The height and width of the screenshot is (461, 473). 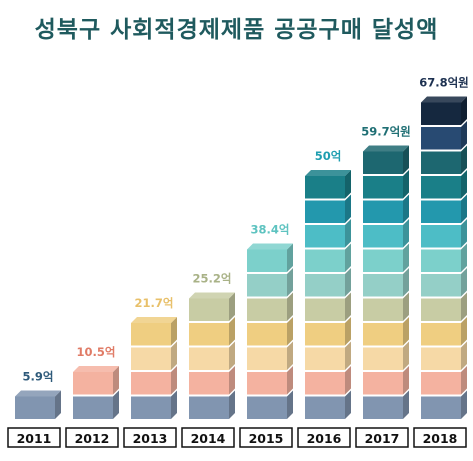 I want to click on bar-2016, so click(x=328, y=294).